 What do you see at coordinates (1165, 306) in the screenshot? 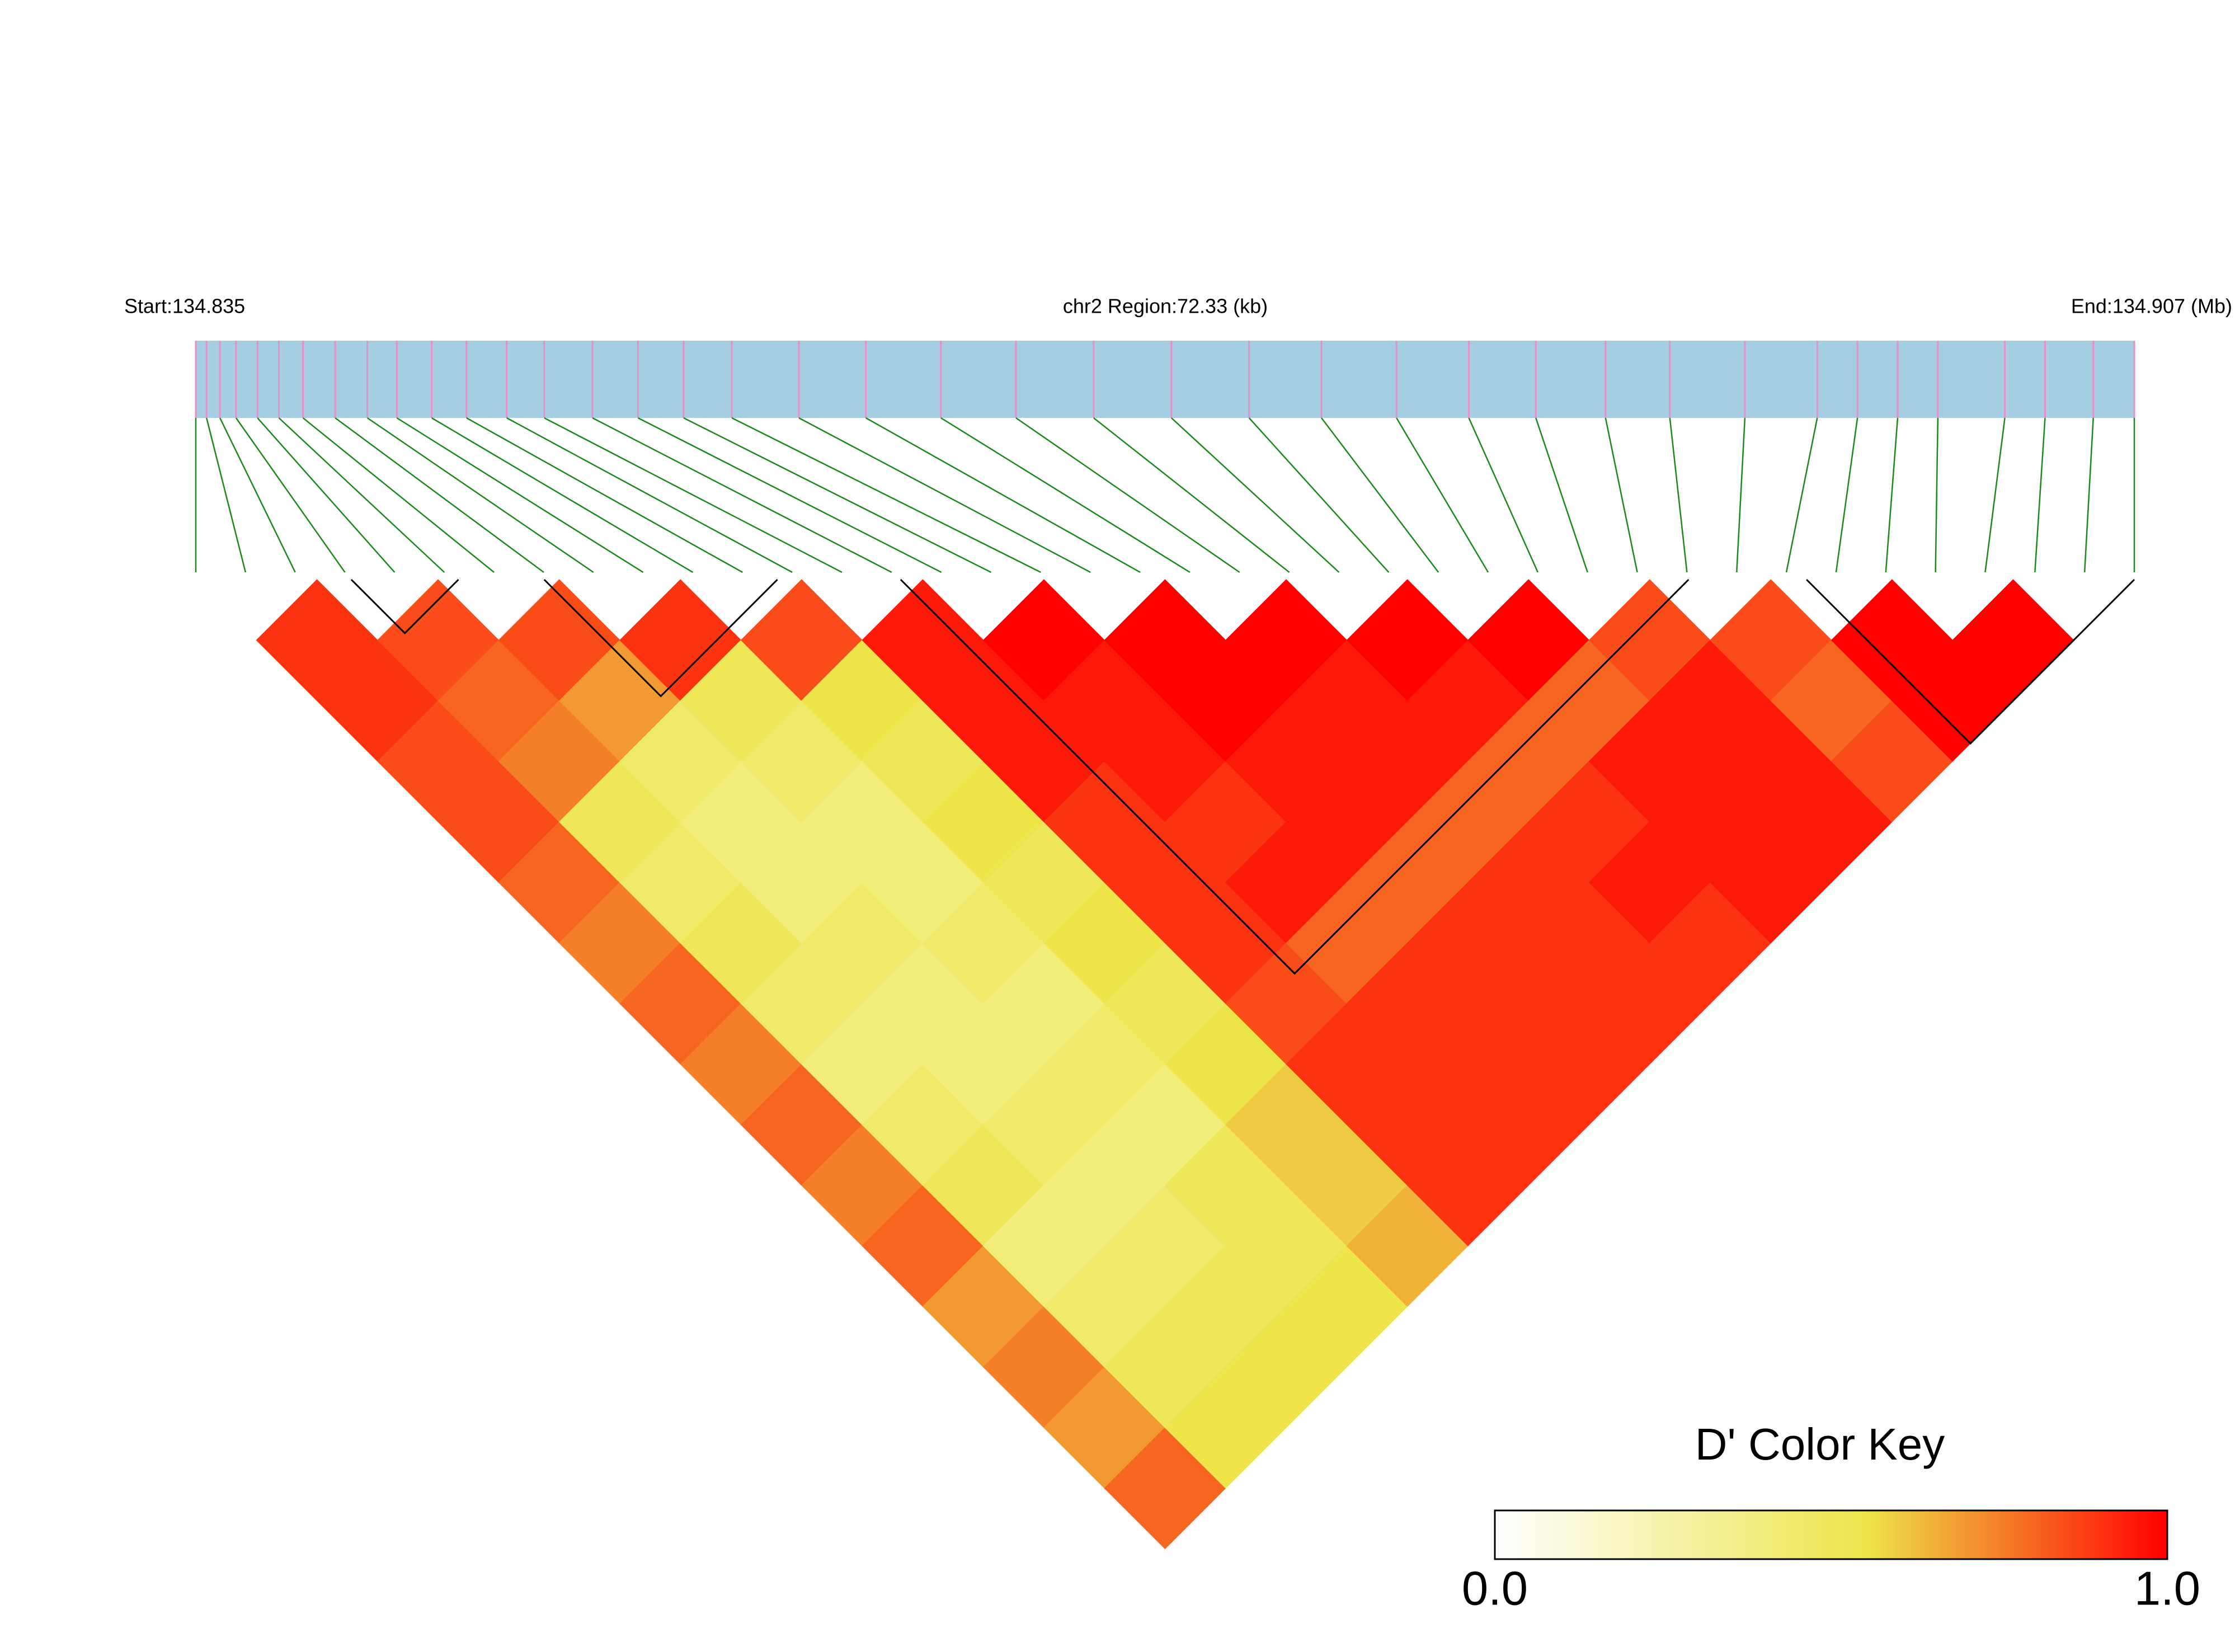
I see `region-label: chr2 Region:72.33 (kb)` at bounding box center [1165, 306].